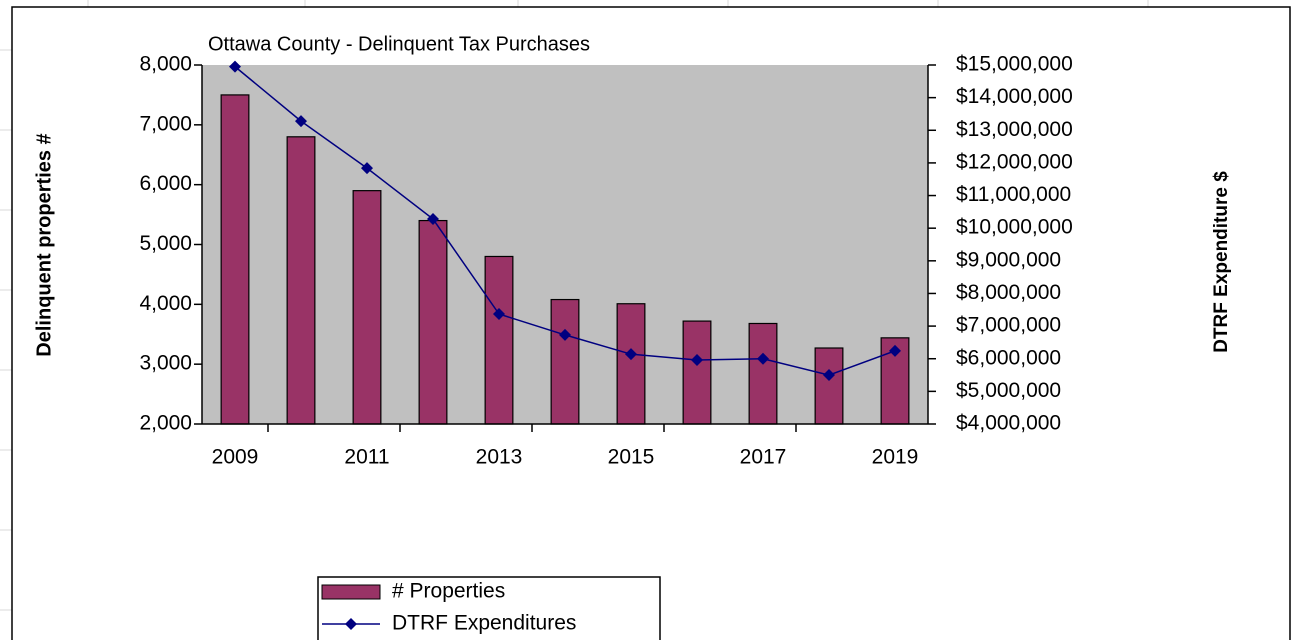  What do you see at coordinates (1014, 96) in the screenshot?
I see `y2-tick-label: $14,000,000` at bounding box center [1014, 96].